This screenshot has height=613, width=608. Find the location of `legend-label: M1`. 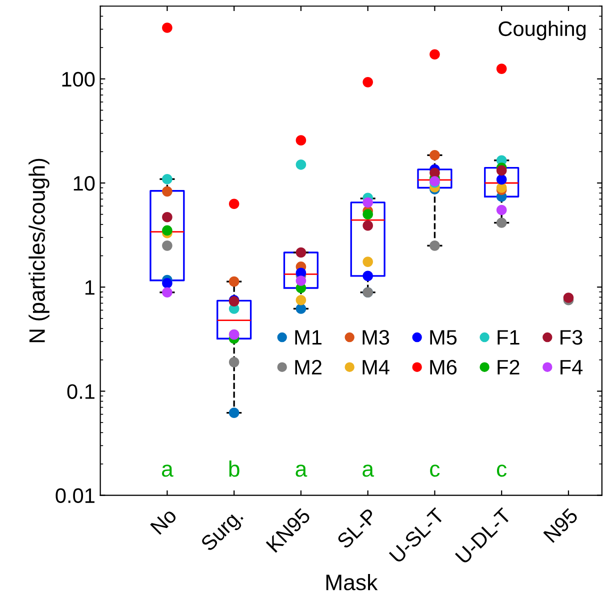

legend-label: M1 is located at coordinates (308, 337).